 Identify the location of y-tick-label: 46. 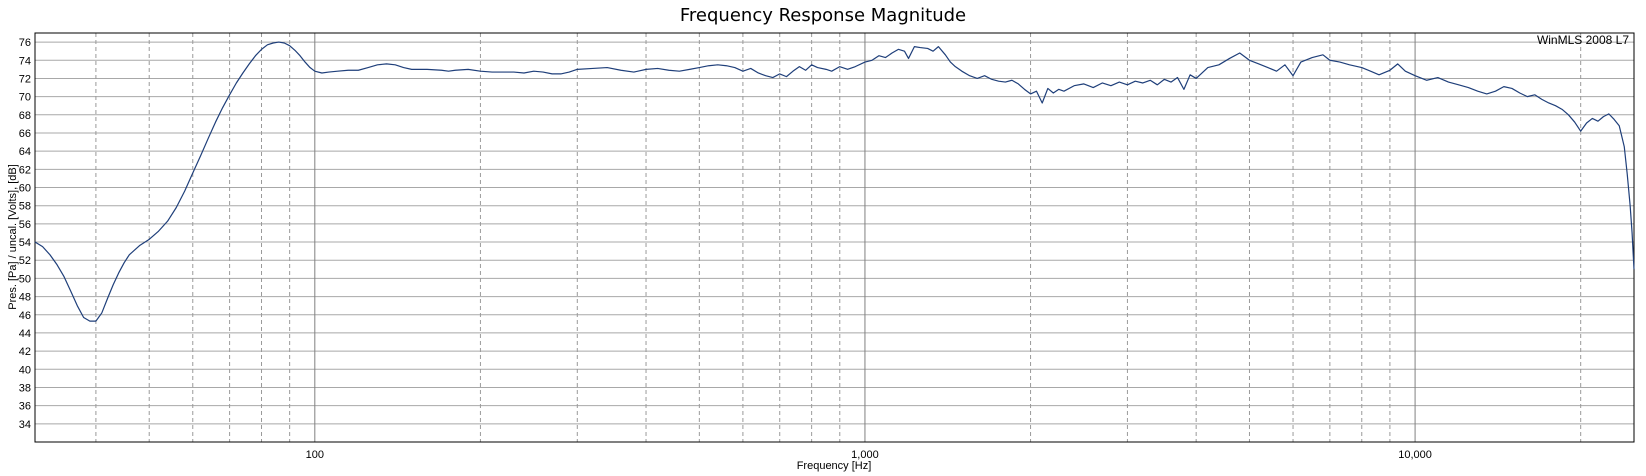
(25, 316).